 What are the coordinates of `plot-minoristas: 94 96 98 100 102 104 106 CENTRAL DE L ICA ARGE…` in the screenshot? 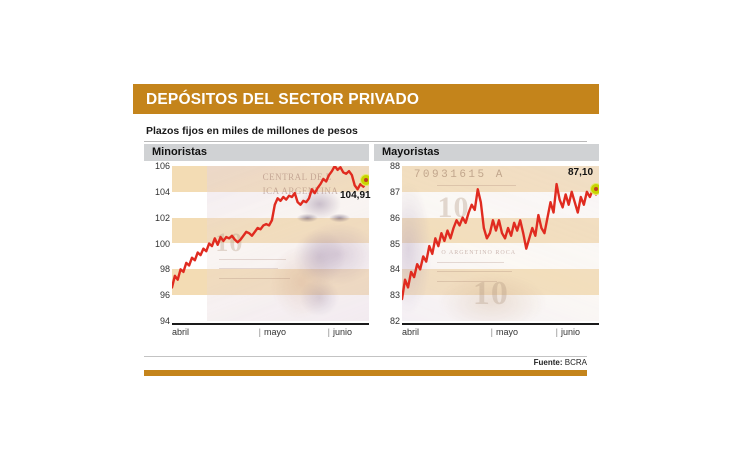 It's located at (257, 257).